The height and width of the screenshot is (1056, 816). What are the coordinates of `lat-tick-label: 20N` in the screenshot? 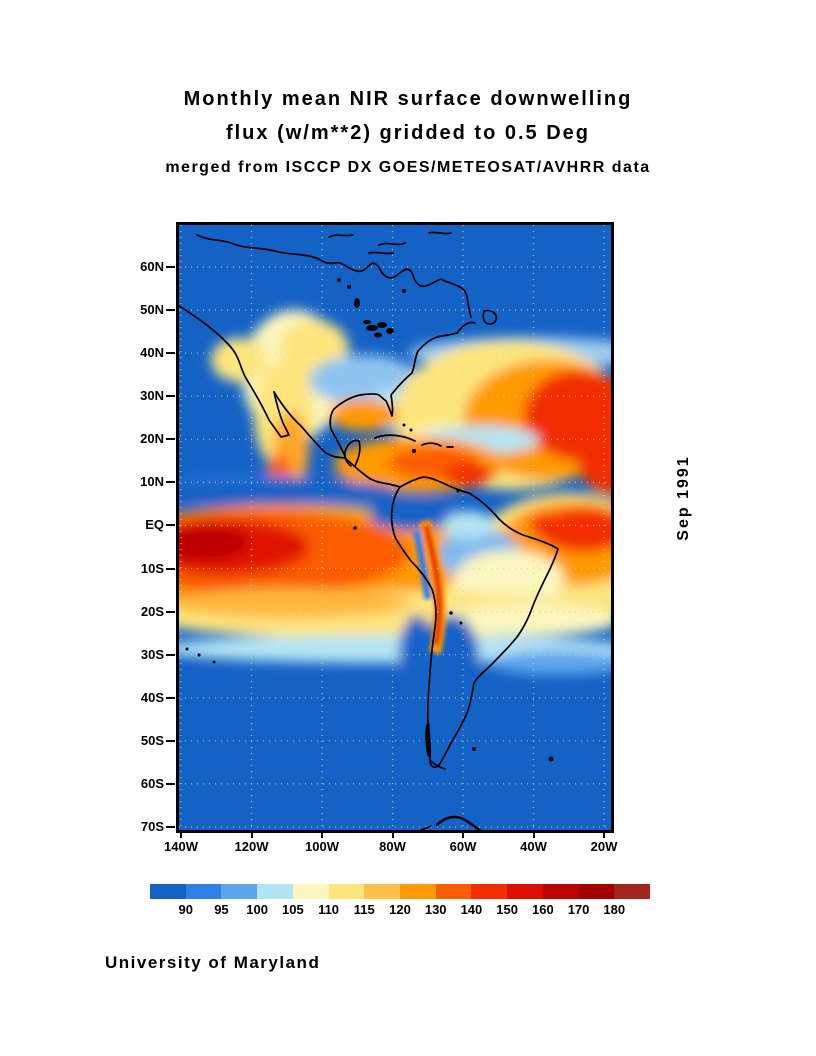 It's located at (152, 439).